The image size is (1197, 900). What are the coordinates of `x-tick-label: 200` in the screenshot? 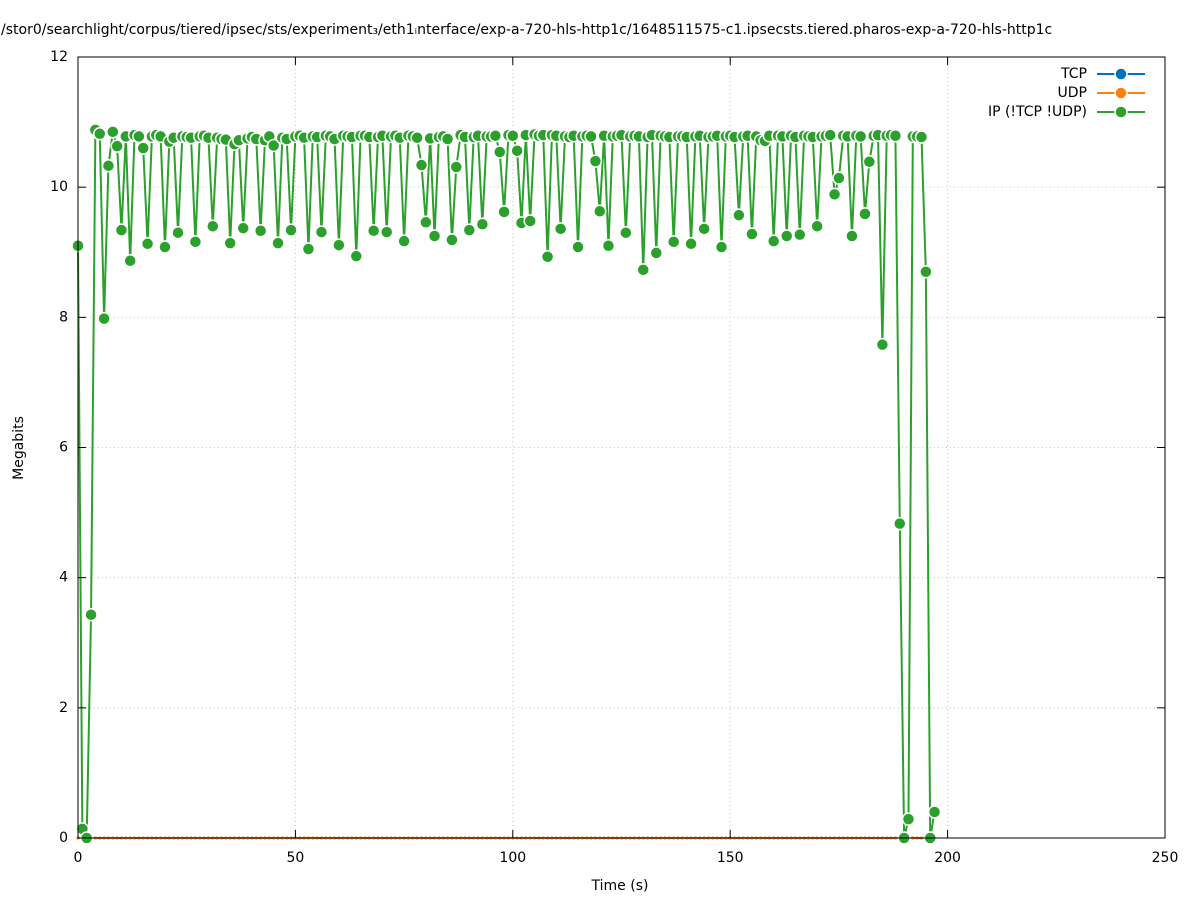 It's located at (947, 858).